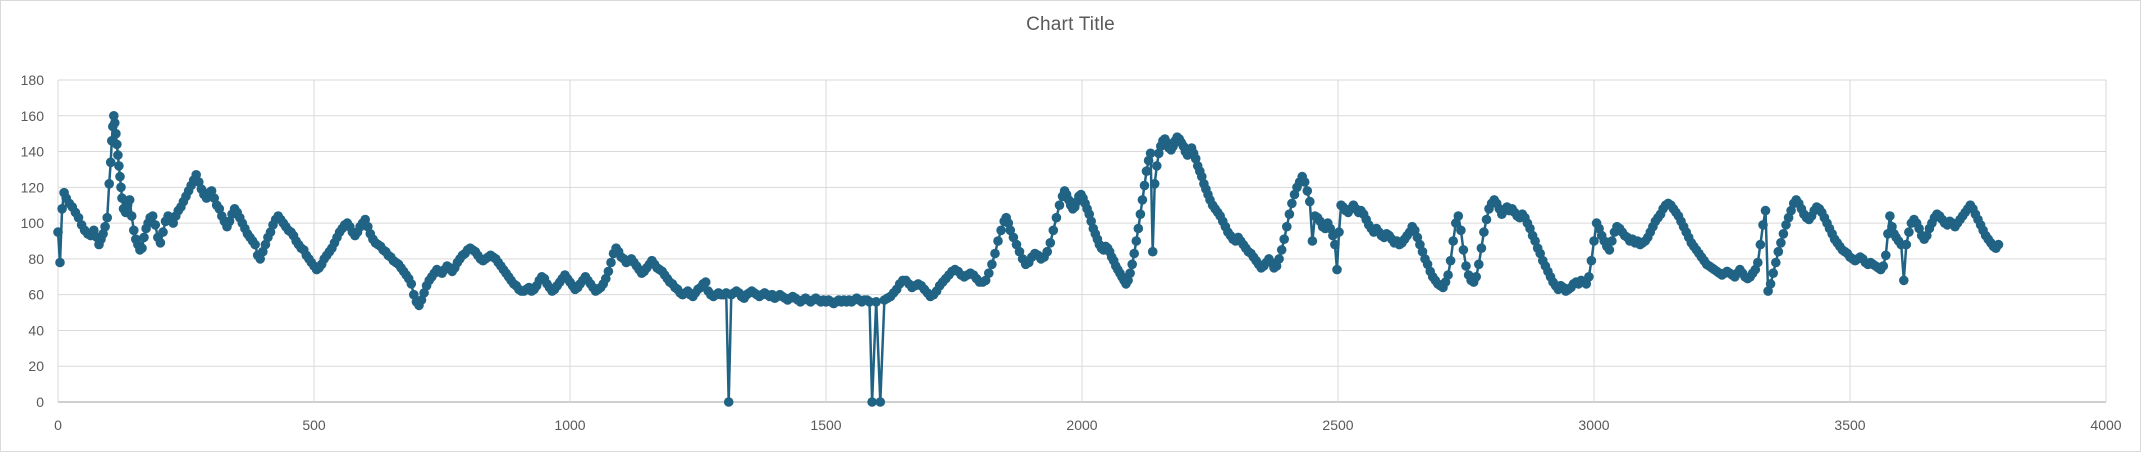 Image resolution: width=2141 pixels, height=452 pixels. Describe the element at coordinates (1070, 24) in the screenshot. I see `chart-title: Chart Title` at that location.